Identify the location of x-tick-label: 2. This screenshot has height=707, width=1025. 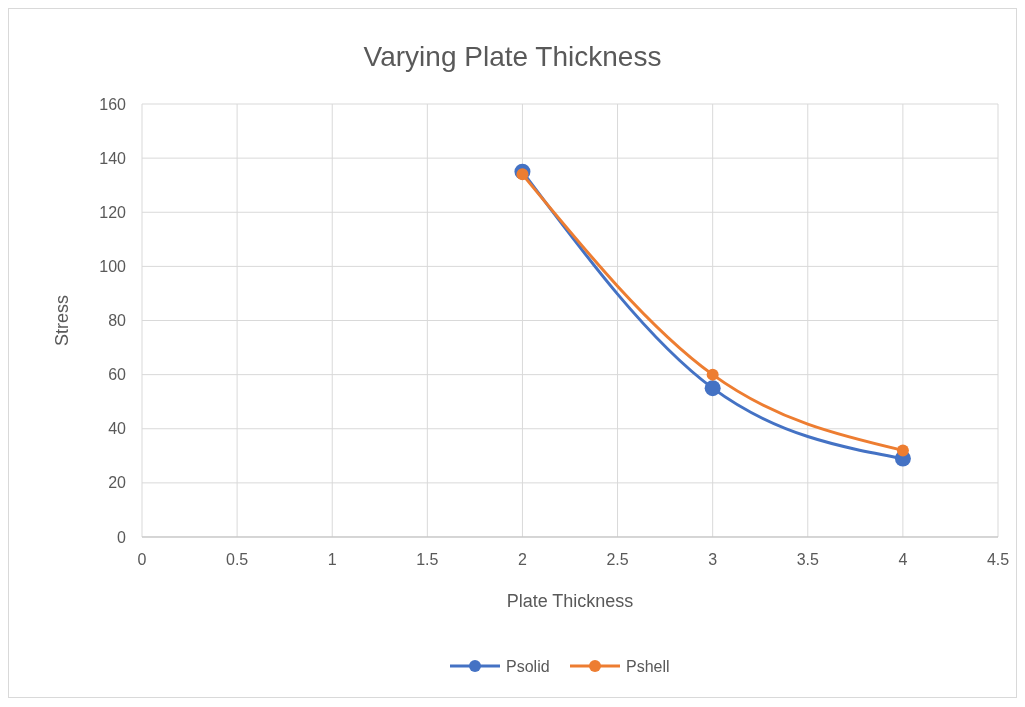
(522, 559).